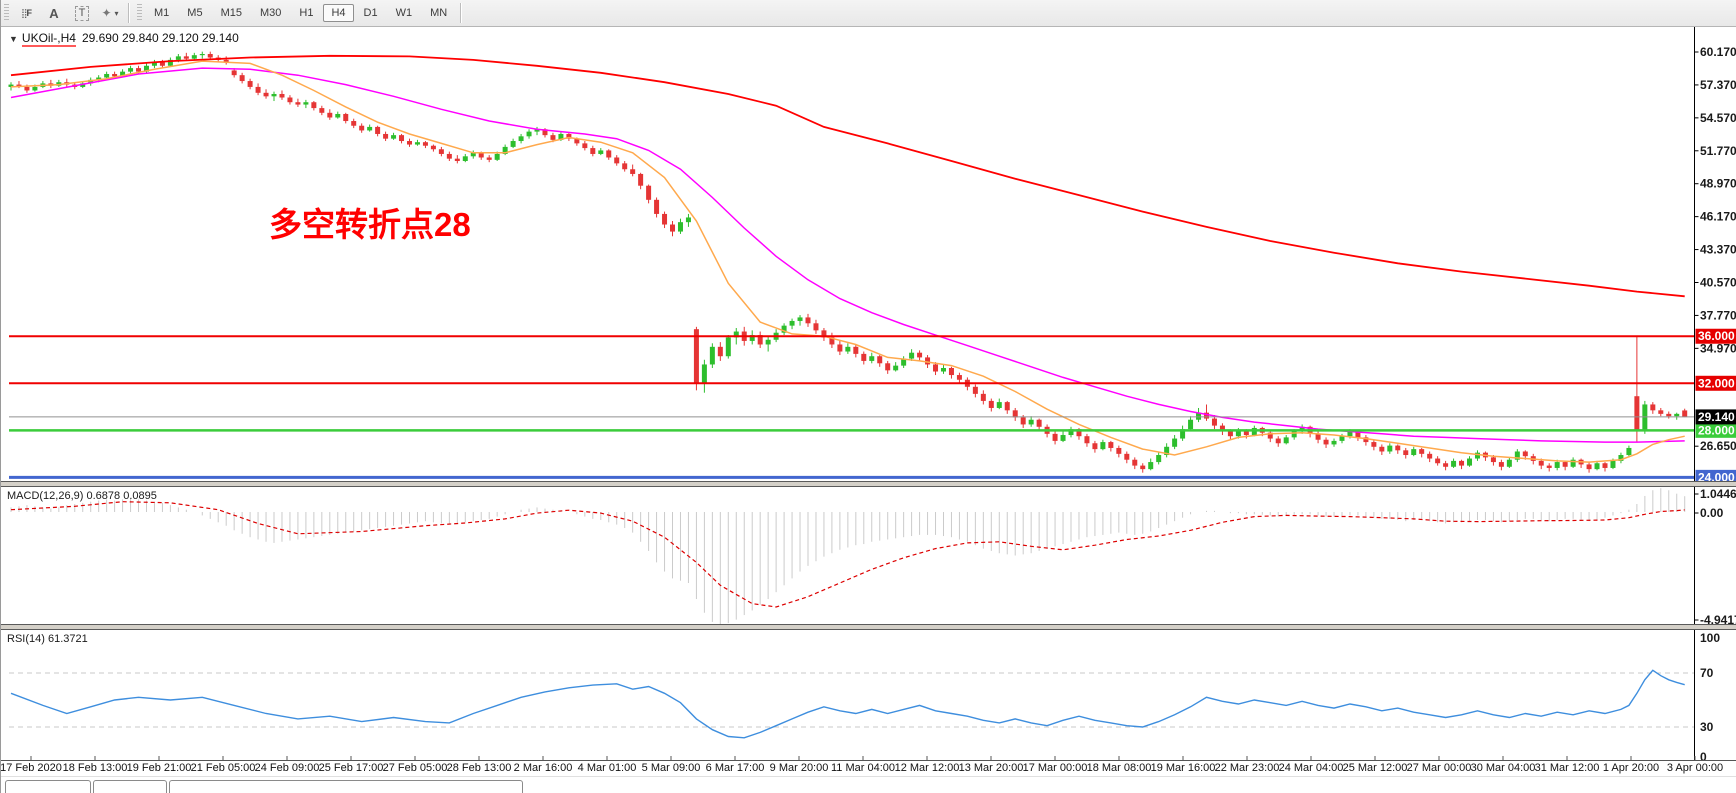  What do you see at coordinates (1695, 768) in the screenshot?
I see `time-axis-label: 3 Apr 00:00` at bounding box center [1695, 768].